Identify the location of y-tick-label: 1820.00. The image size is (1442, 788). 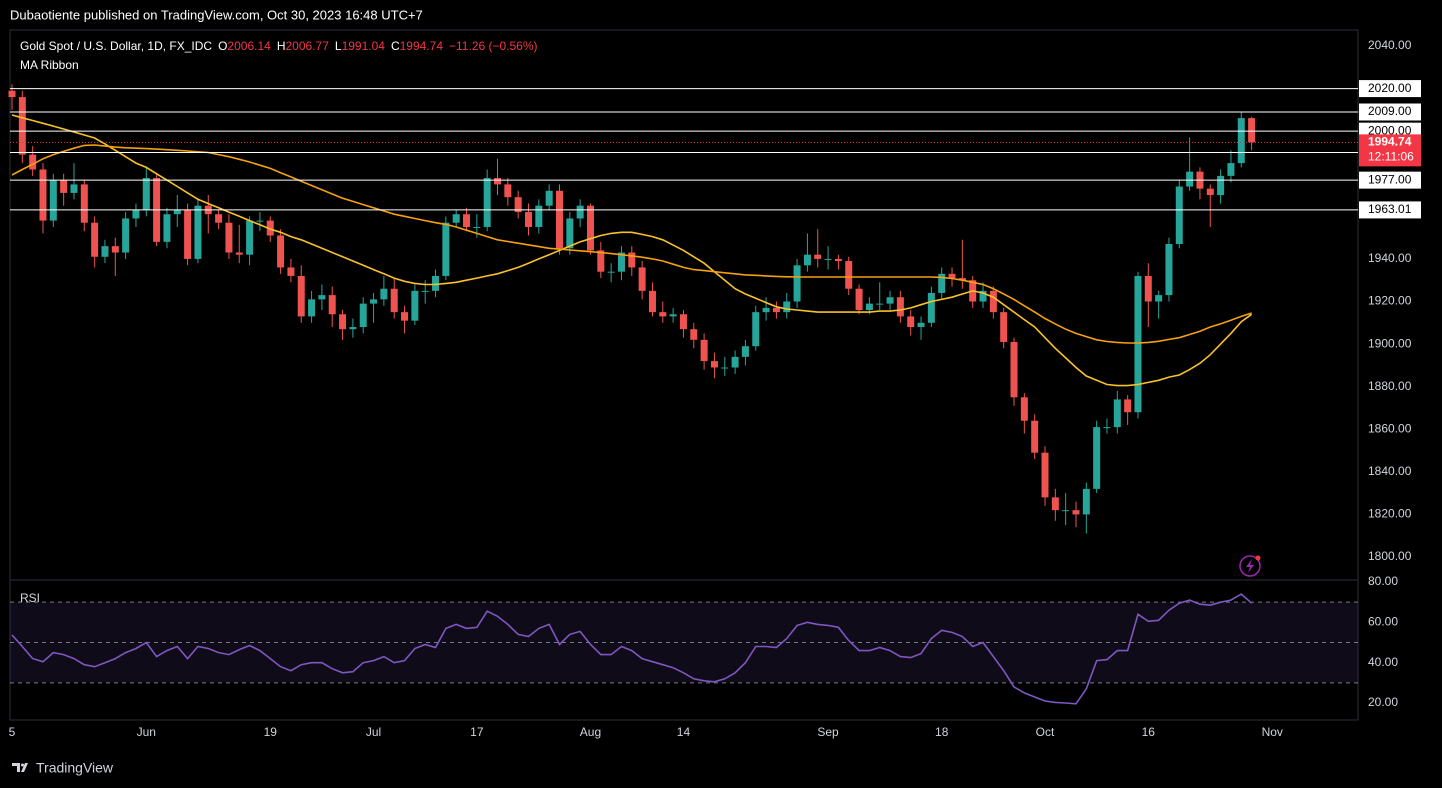
(1390, 514).